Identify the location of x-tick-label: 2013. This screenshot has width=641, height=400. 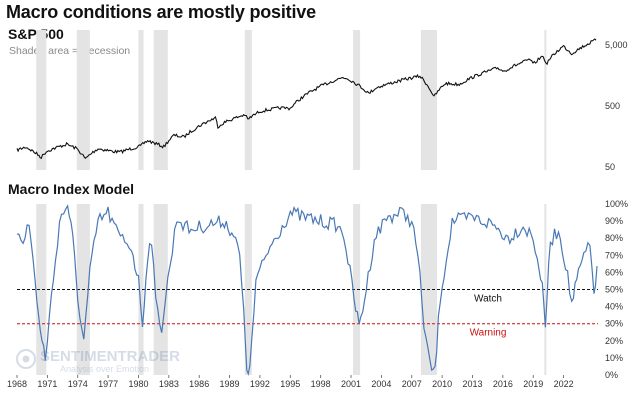
(472, 384).